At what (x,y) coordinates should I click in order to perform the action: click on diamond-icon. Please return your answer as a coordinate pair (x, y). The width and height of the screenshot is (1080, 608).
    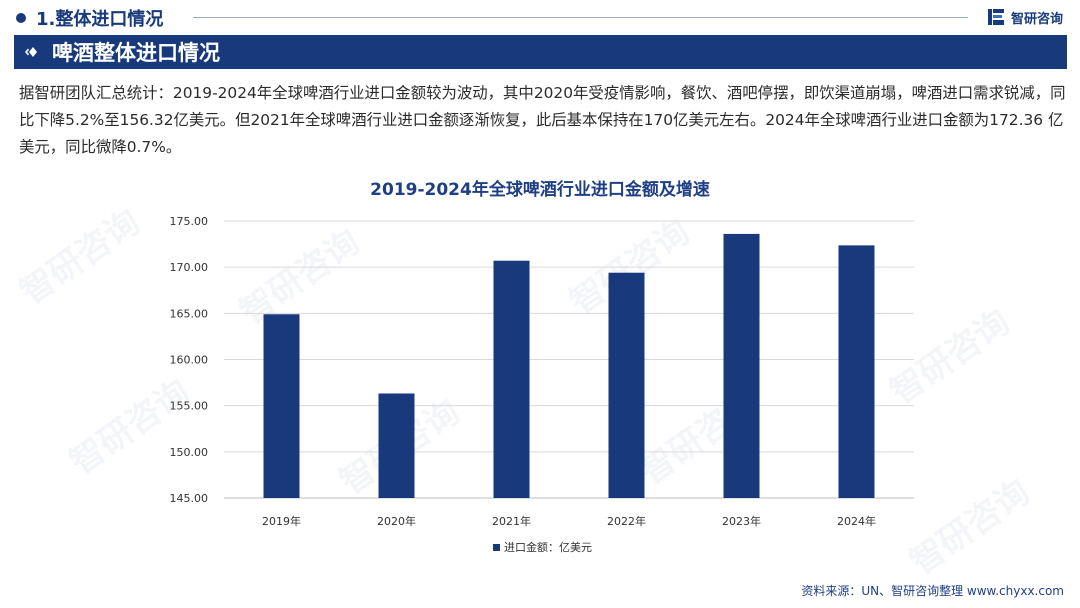
    Looking at the image, I should click on (31, 52).